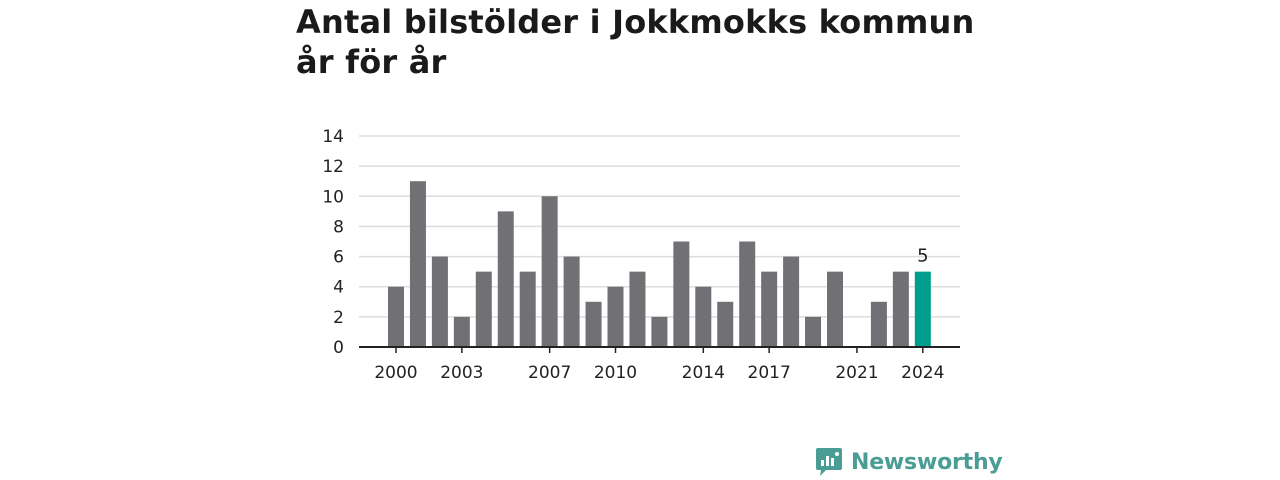 Image resolution: width=1280 pixels, height=480 pixels. Describe the element at coordinates (439, 301) in the screenshot. I see `bar-2002` at that location.